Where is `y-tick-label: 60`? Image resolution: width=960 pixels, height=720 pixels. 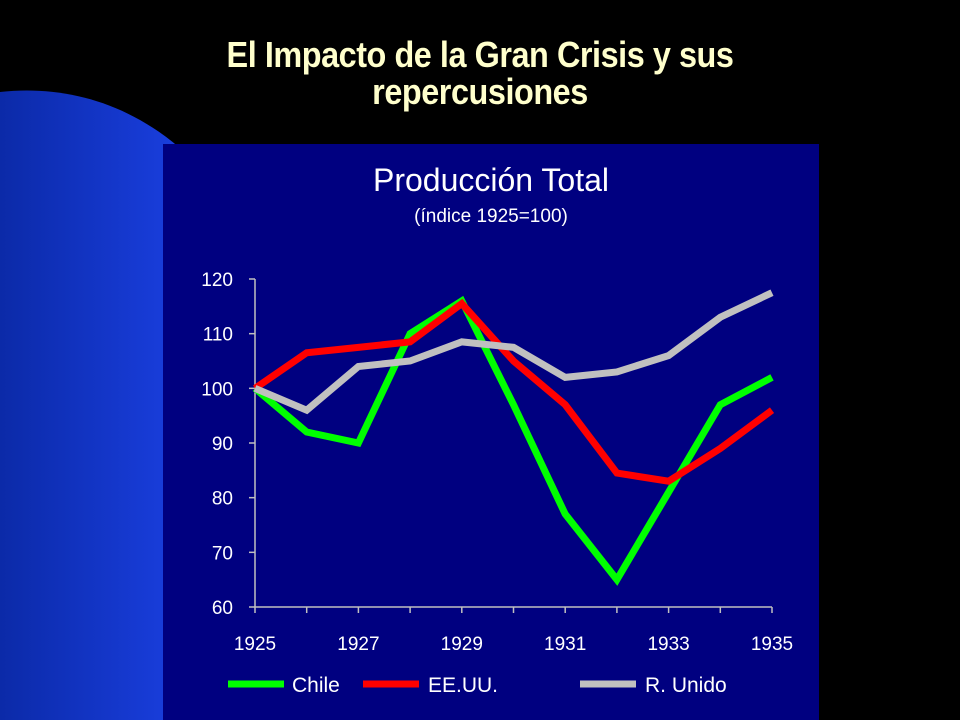 y-tick-label: 60 is located at coordinates (222, 608).